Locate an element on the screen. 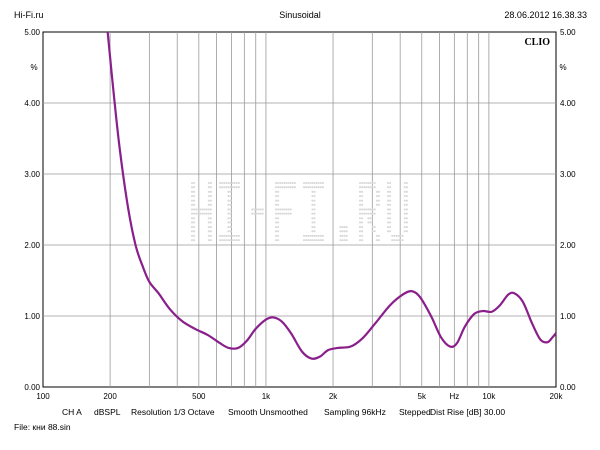 Image resolution: width=600 pixels, height=450 pixels. x-tick-label: 1k is located at coordinates (266, 396).